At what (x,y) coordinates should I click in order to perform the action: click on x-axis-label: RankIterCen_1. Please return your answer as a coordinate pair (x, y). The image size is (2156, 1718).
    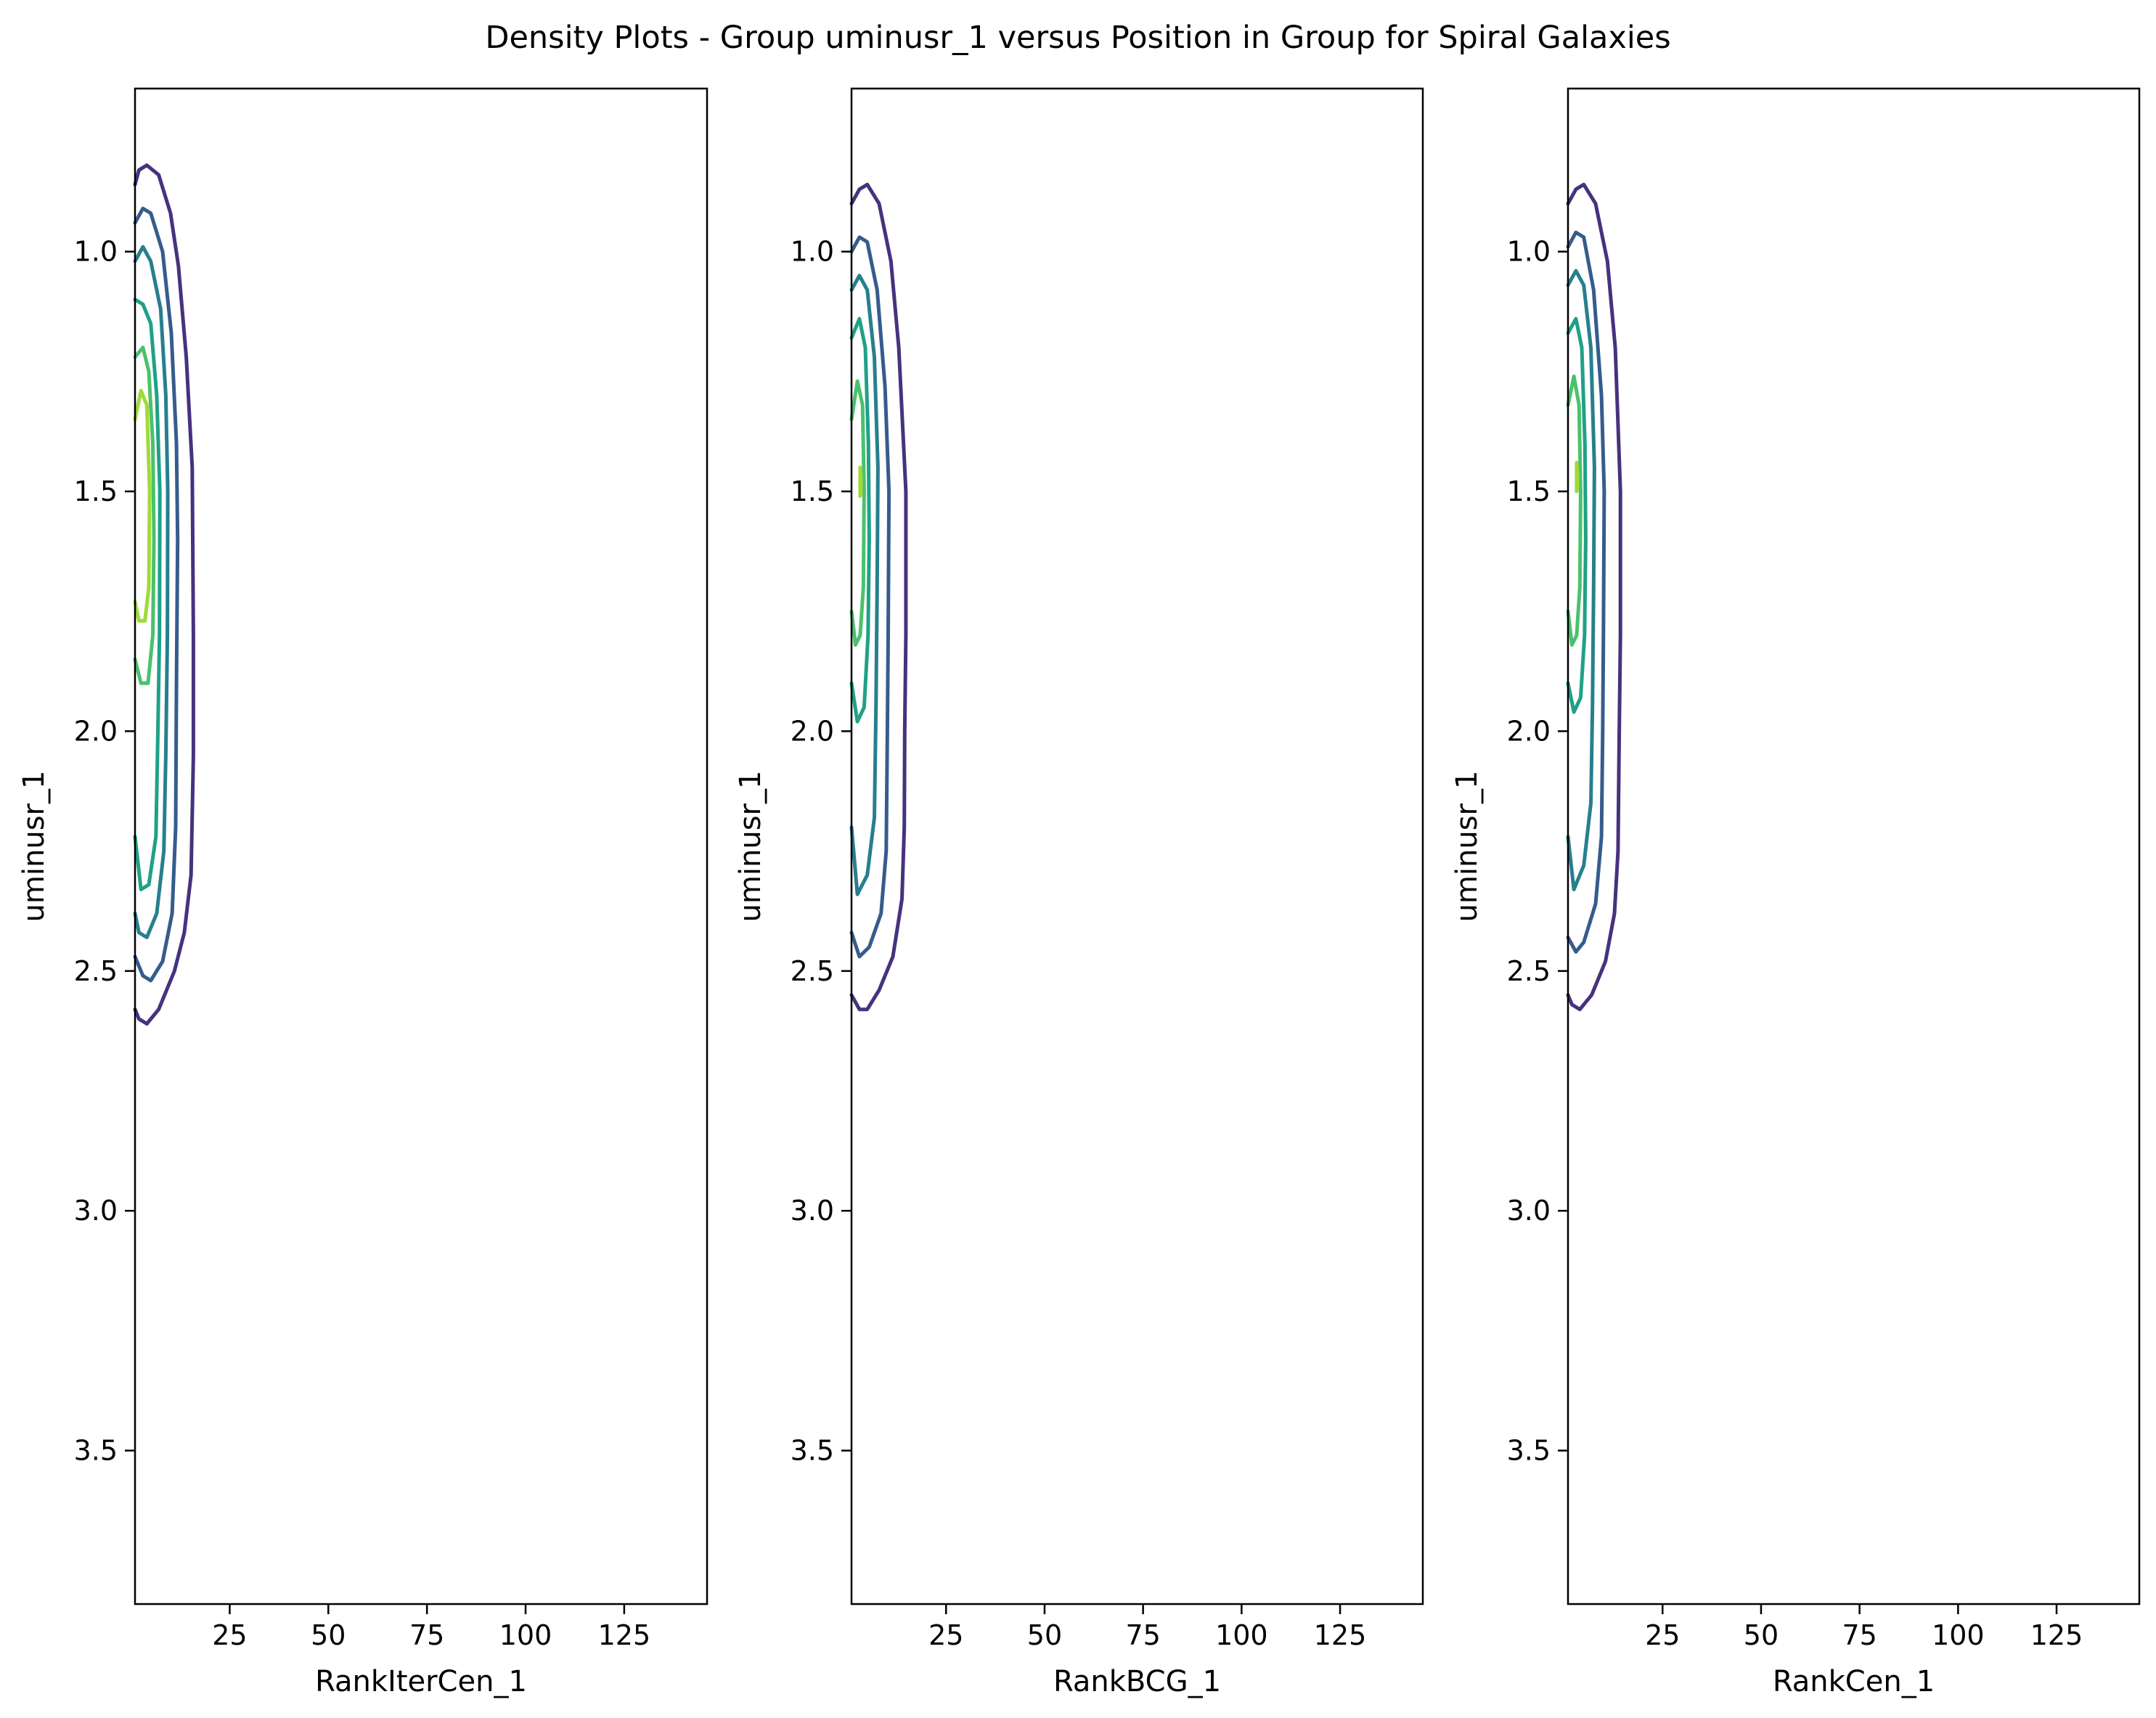
    Looking at the image, I should click on (421, 1682).